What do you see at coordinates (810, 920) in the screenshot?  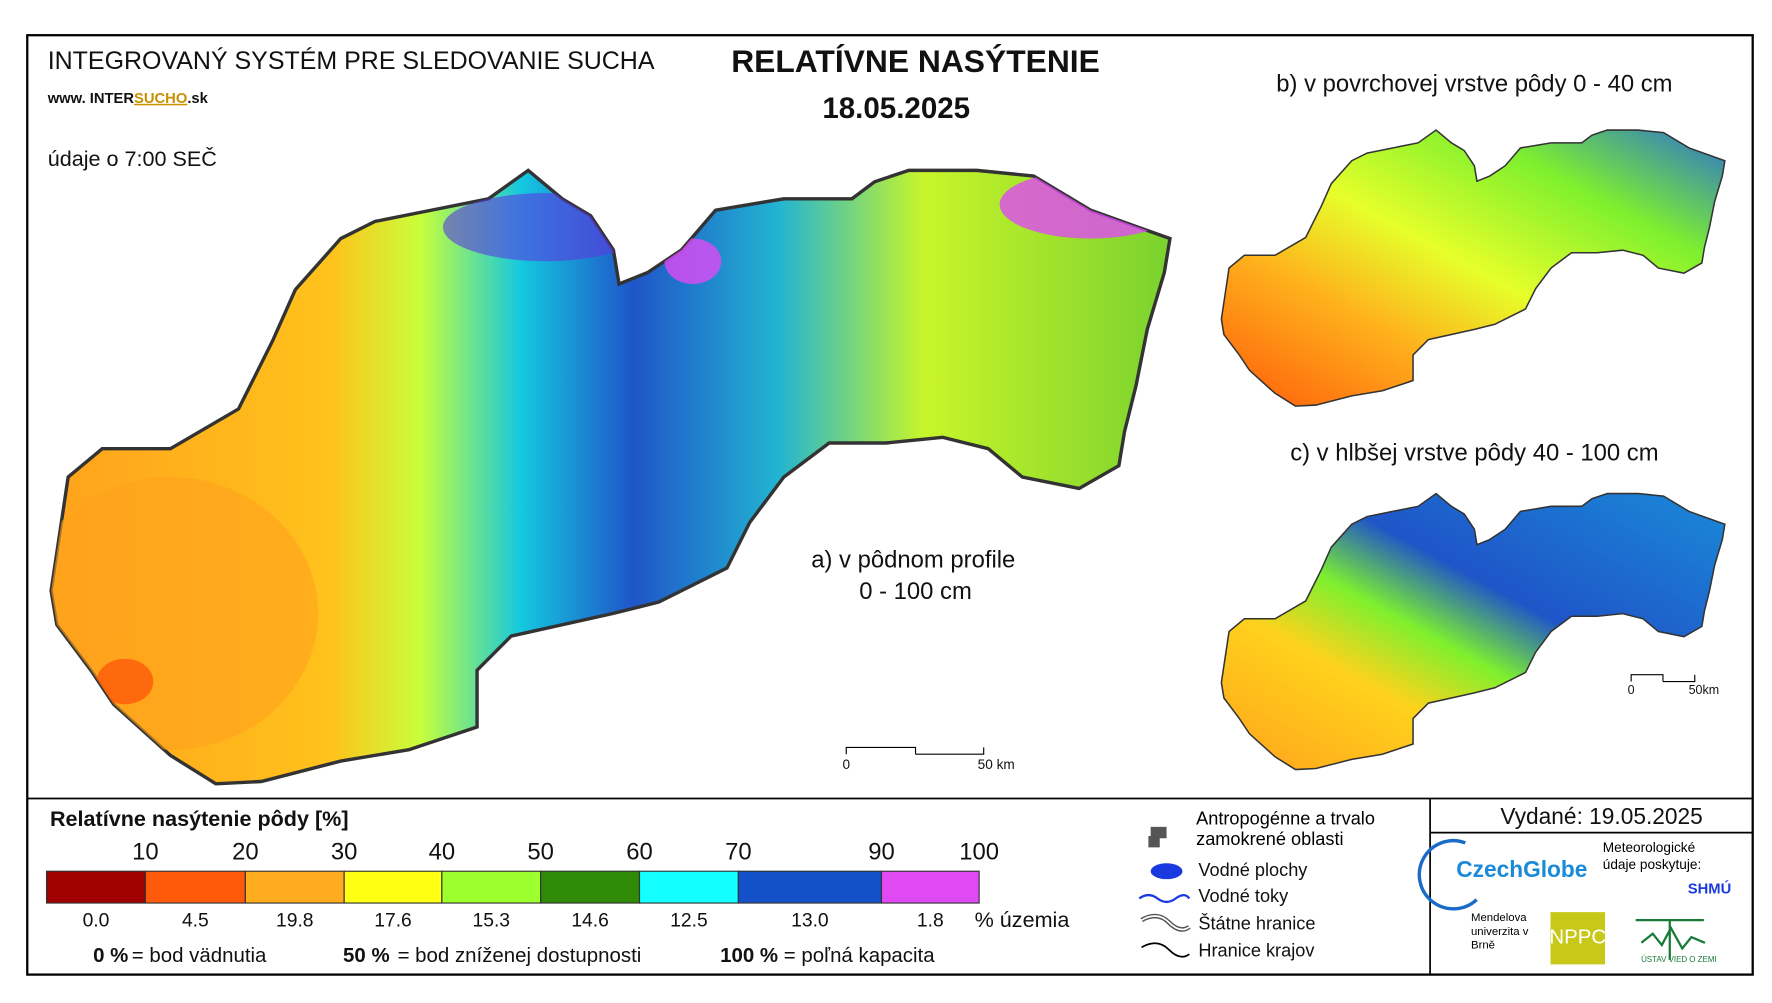 I see `share-label: 13.0` at bounding box center [810, 920].